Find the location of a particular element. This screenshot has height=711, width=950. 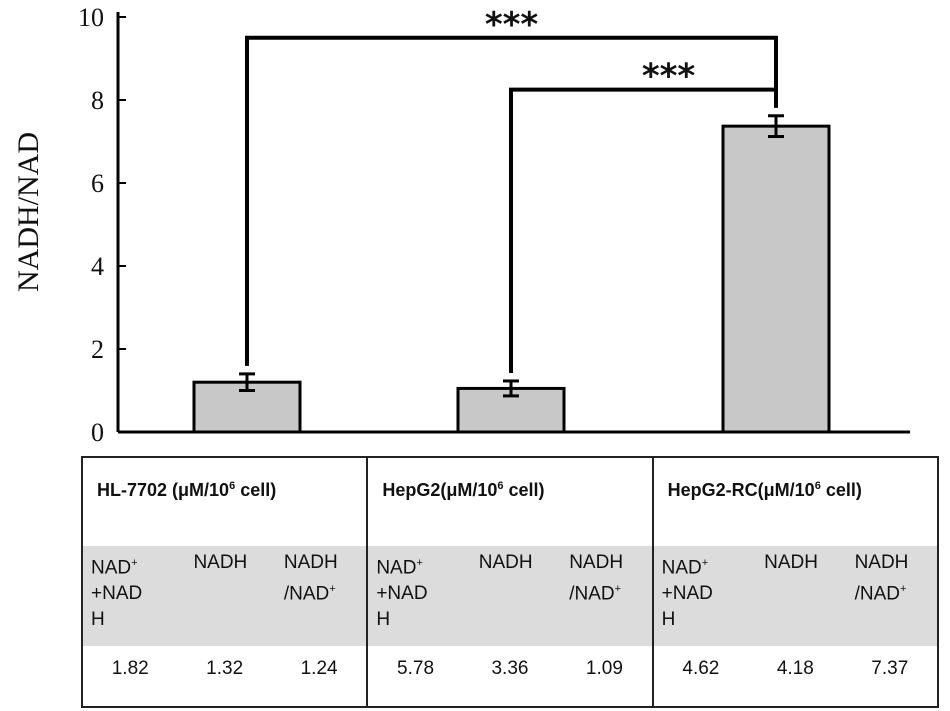

y-tick-label: 0 is located at coordinates (97, 432).